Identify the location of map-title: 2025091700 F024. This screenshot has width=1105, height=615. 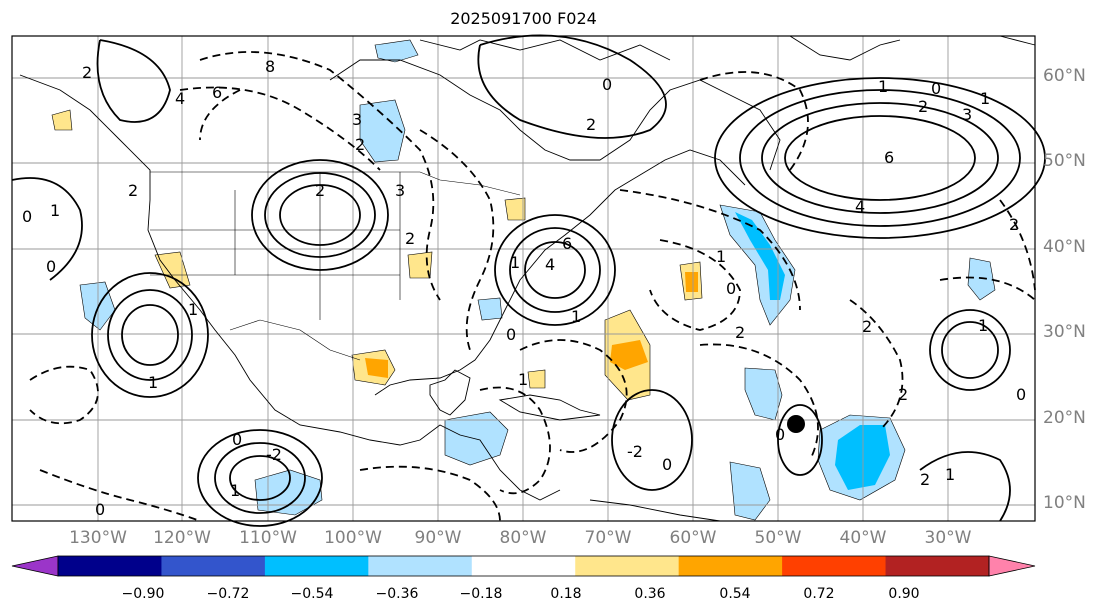
(523, 18).